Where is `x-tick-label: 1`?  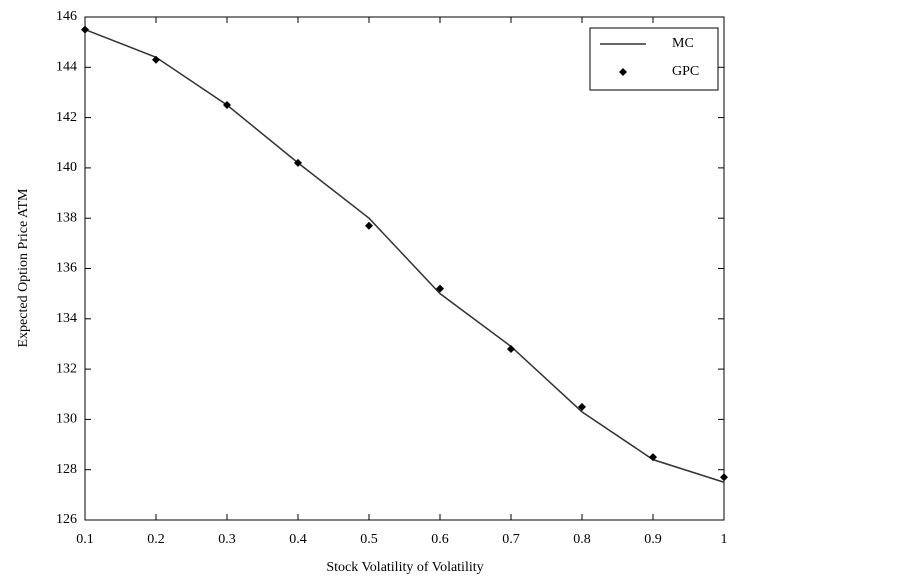 x-tick-label: 1 is located at coordinates (724, 539).